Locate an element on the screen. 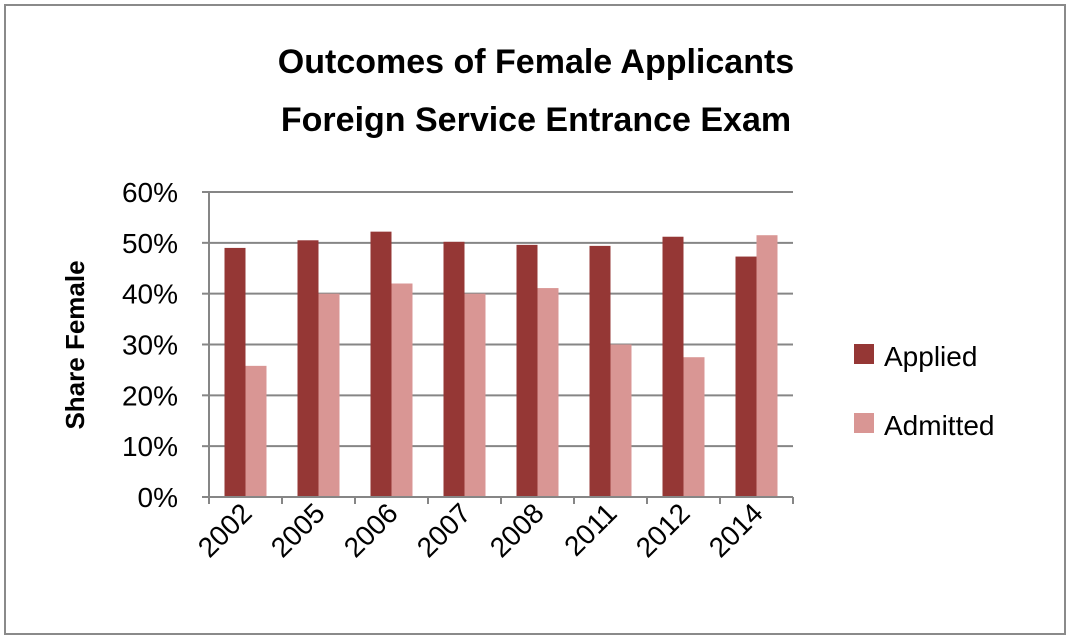 The image size is (1072, 641). chart-title-line-2: Foreign Service Entrance Exam is located at coordinates (536, 120).